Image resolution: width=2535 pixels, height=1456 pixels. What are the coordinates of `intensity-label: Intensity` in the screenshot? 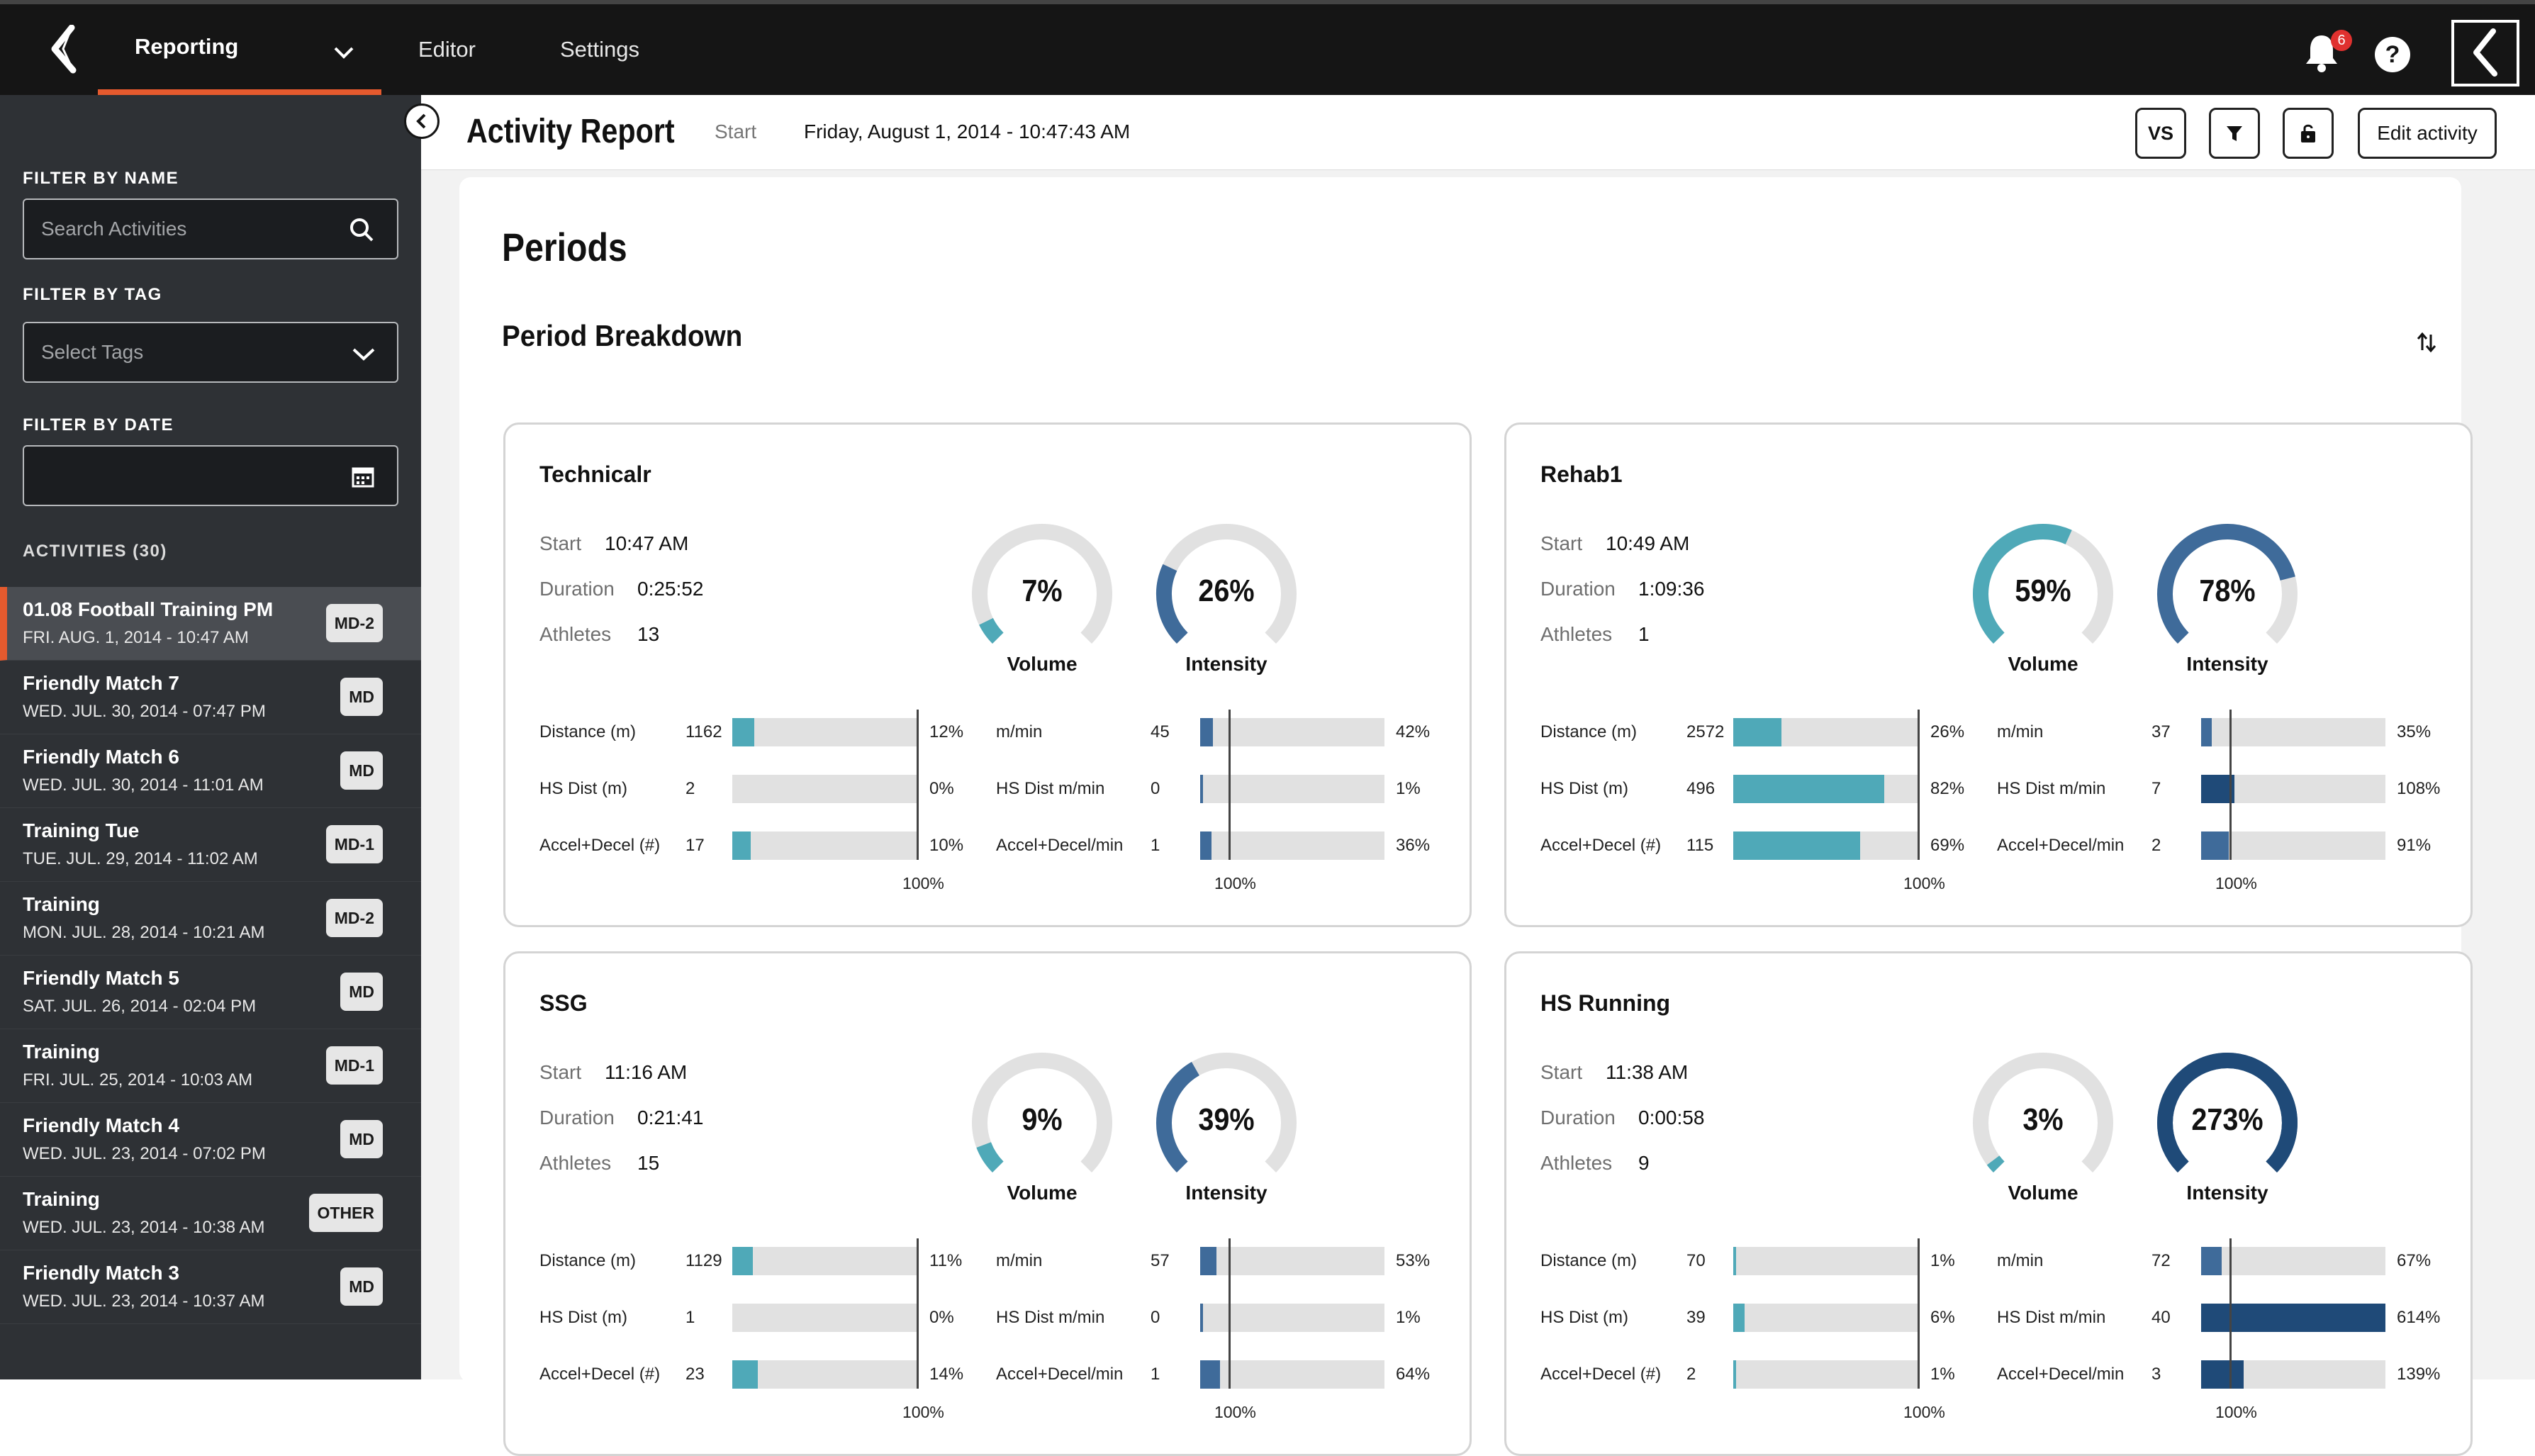 It's located at (1226, 1193).